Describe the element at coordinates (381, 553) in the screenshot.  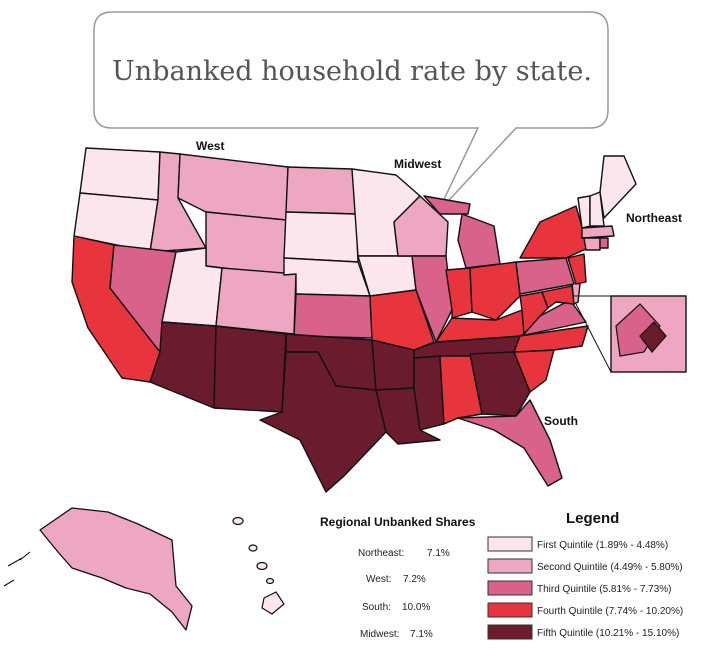
I see `share-label-northeast: Northeast:` at that location.